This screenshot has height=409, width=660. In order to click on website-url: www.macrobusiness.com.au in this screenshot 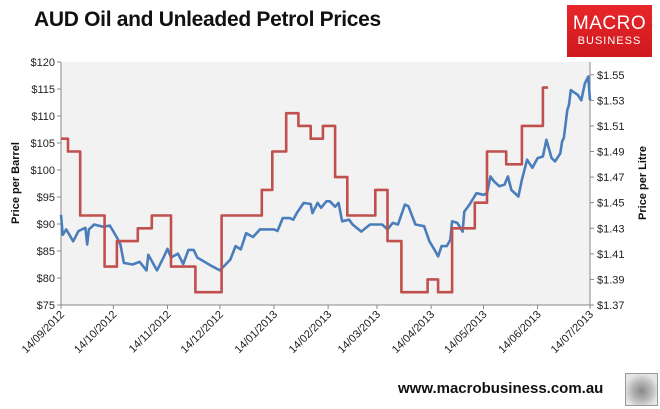, I will do `click(501, 388)`.